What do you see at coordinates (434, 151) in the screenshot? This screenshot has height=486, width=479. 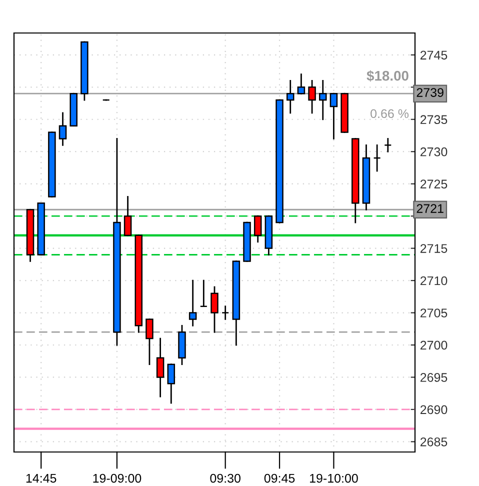 I see `y-tick-label: 2730` at bounding box center [434, 151].